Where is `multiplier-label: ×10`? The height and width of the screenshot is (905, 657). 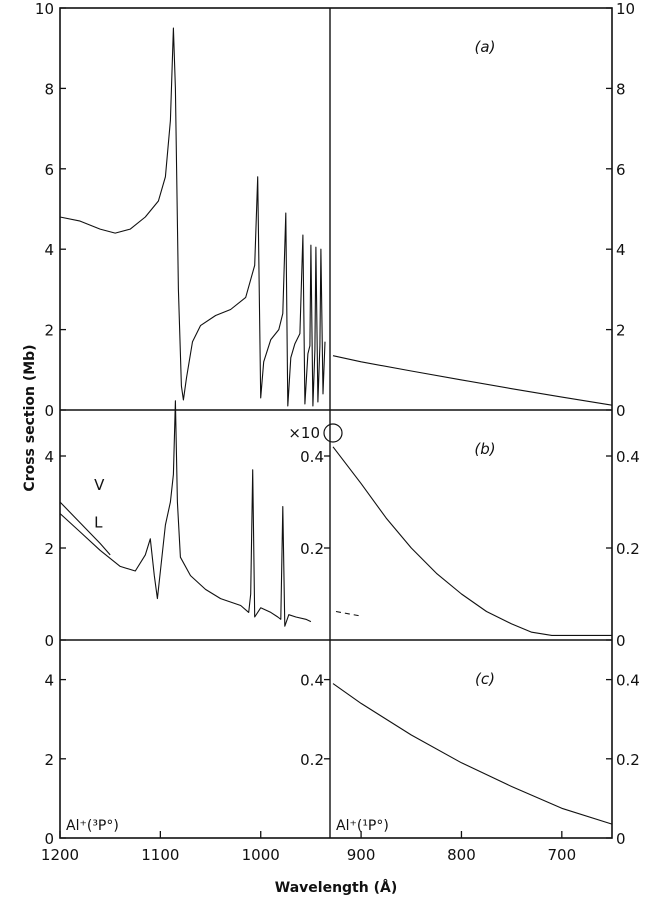
multiplier-label: ×10 is located at coordinates (304, 433).